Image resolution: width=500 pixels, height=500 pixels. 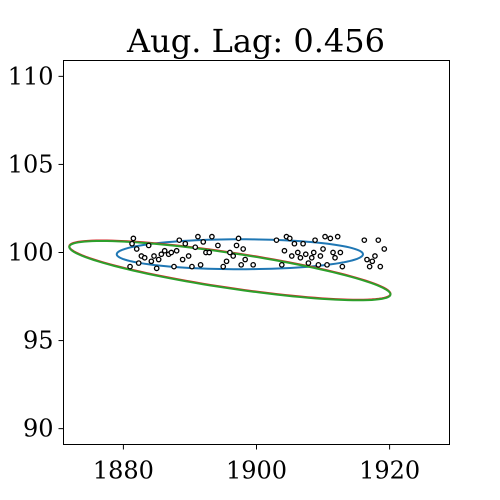 What do you see at coordinates (123, 471) in the screenshot?
I see `x-tick-label: 1880` at bounding box center [123, 471].